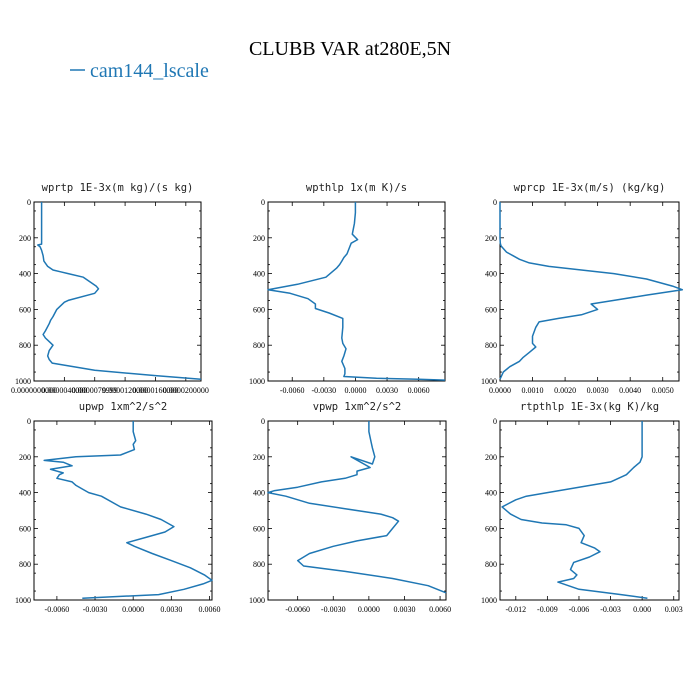 The height and width of the screenshot is (700, 700). What do you see at coordinates (610, 609) in the screenshot?
I see `x-tick-label: -0.003` at bounding box center [610, 609].